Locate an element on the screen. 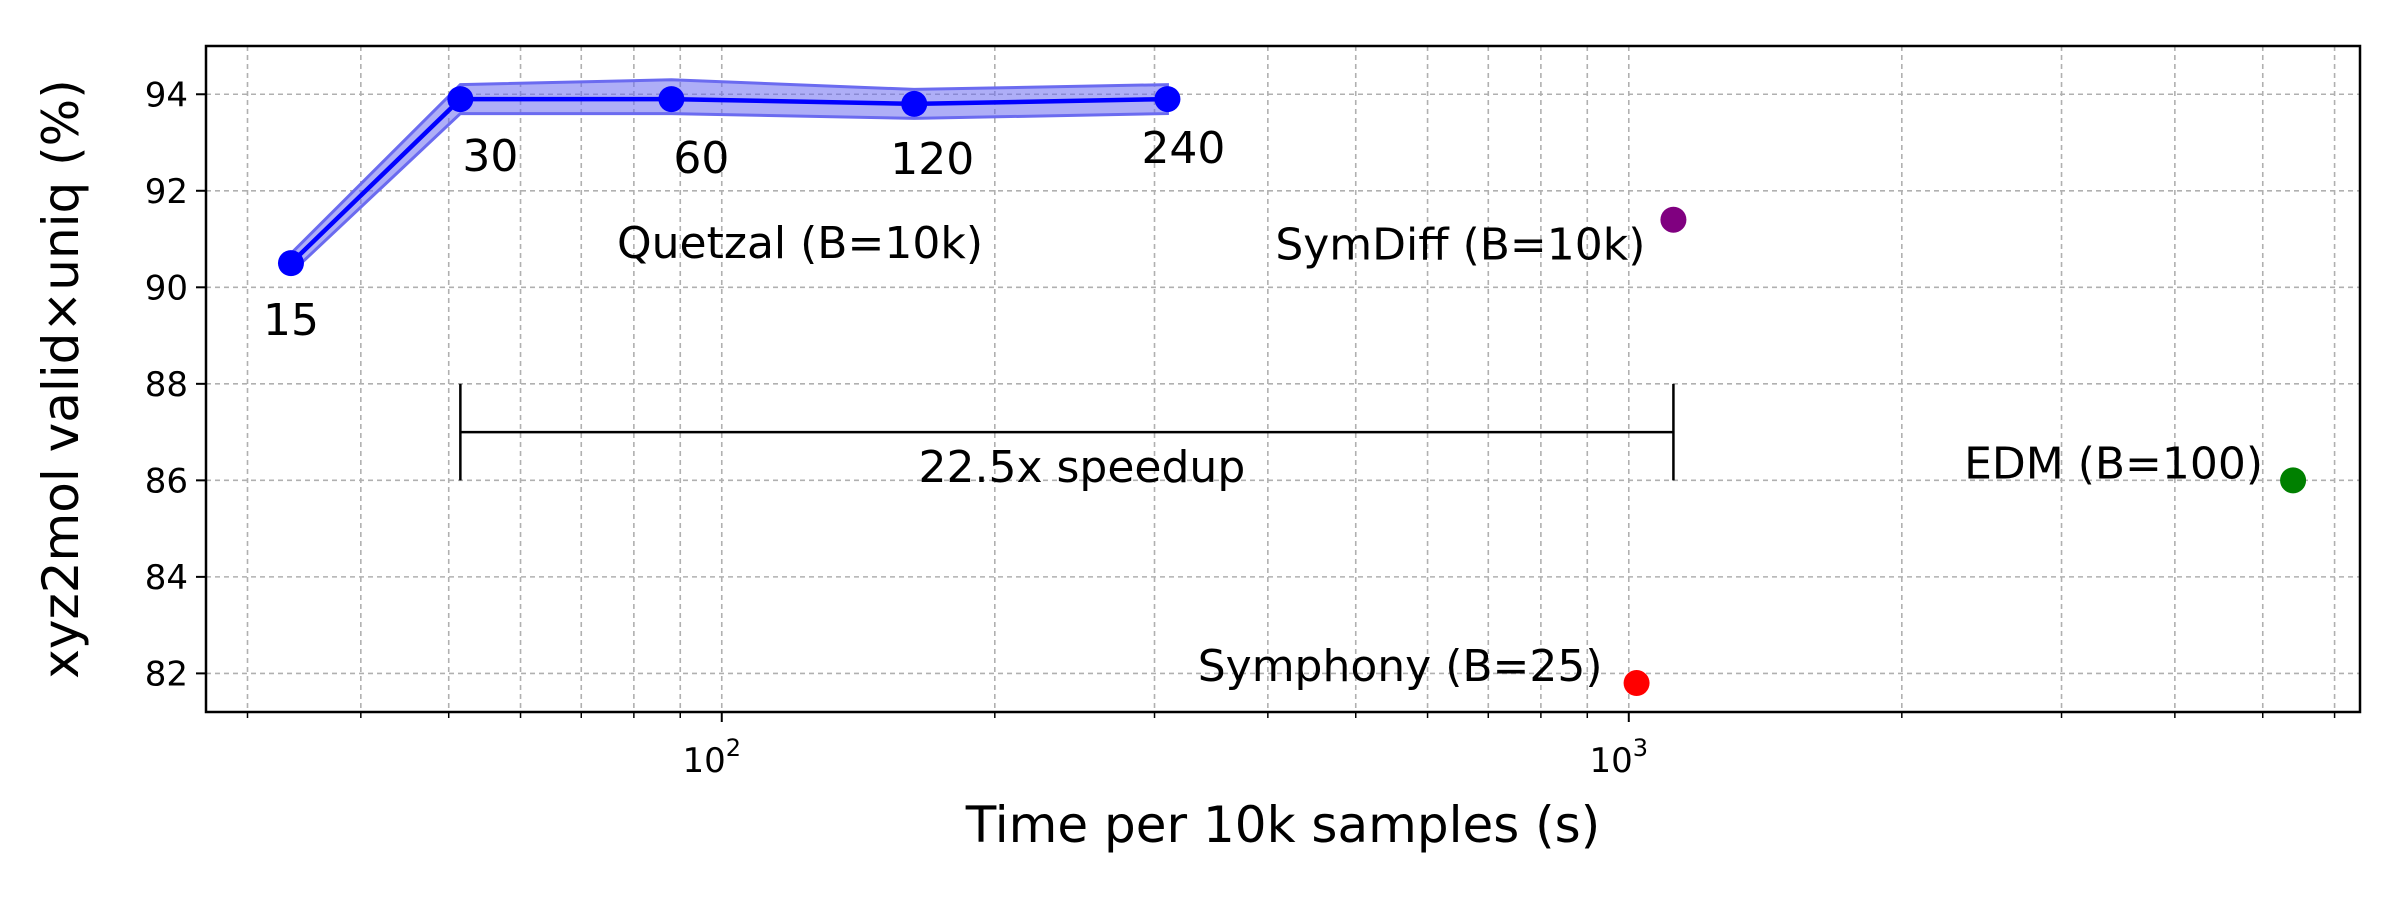  y-tick-label: 94 is located at coordinates (166, 95).